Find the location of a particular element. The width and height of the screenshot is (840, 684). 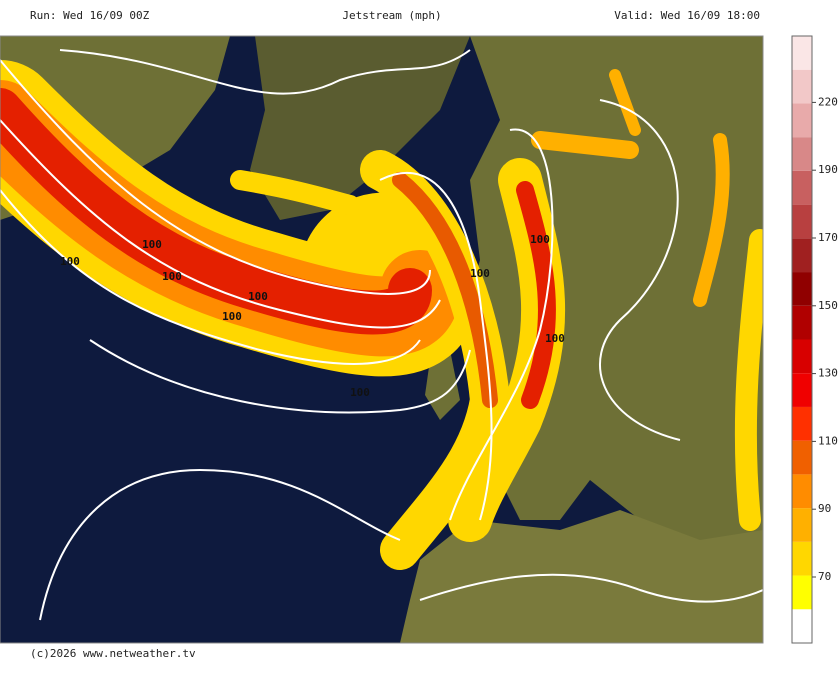

colorbar-label: 190 is located at coordinates (828, 169).